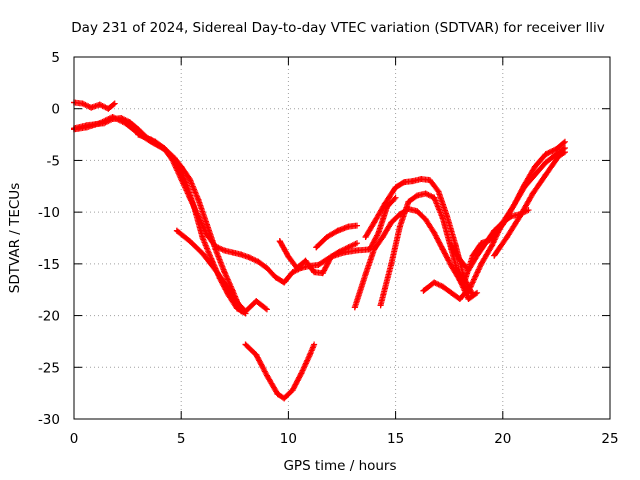 This screenshot has width=640, height=480. Describe the element at coordinates (502, 439) in the screenshot. I see `x-tick-label: 20` at that location.